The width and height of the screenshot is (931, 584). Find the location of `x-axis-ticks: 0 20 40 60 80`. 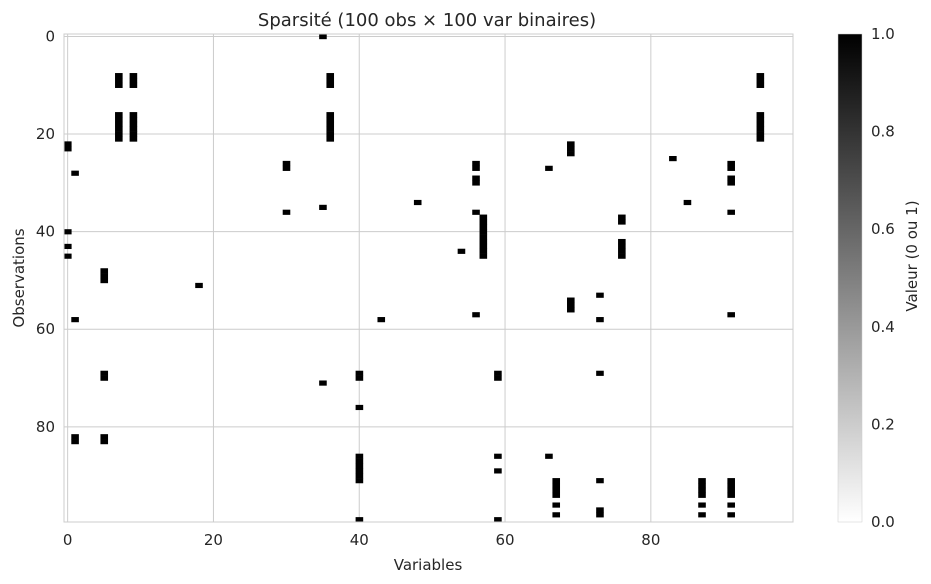

x-axis-ticks: 0 20 40 60 80 is located at coordinates (362, 540).